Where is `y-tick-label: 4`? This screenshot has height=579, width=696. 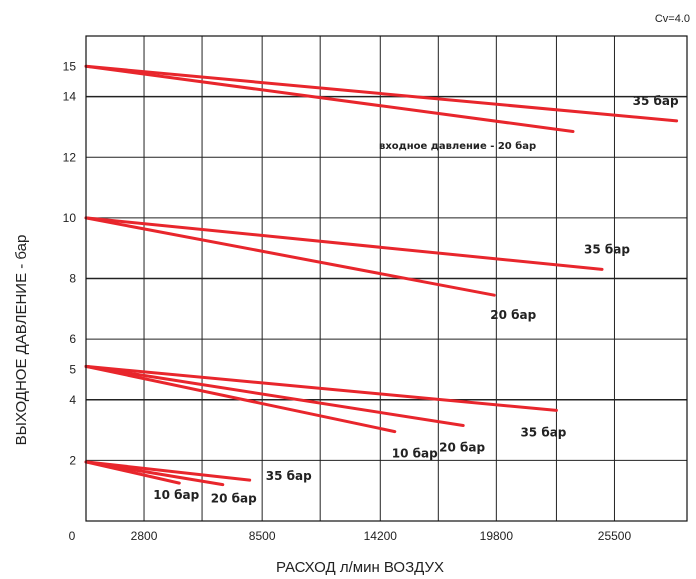 y-tick-label: 4 is located at coordinates (72, 400).